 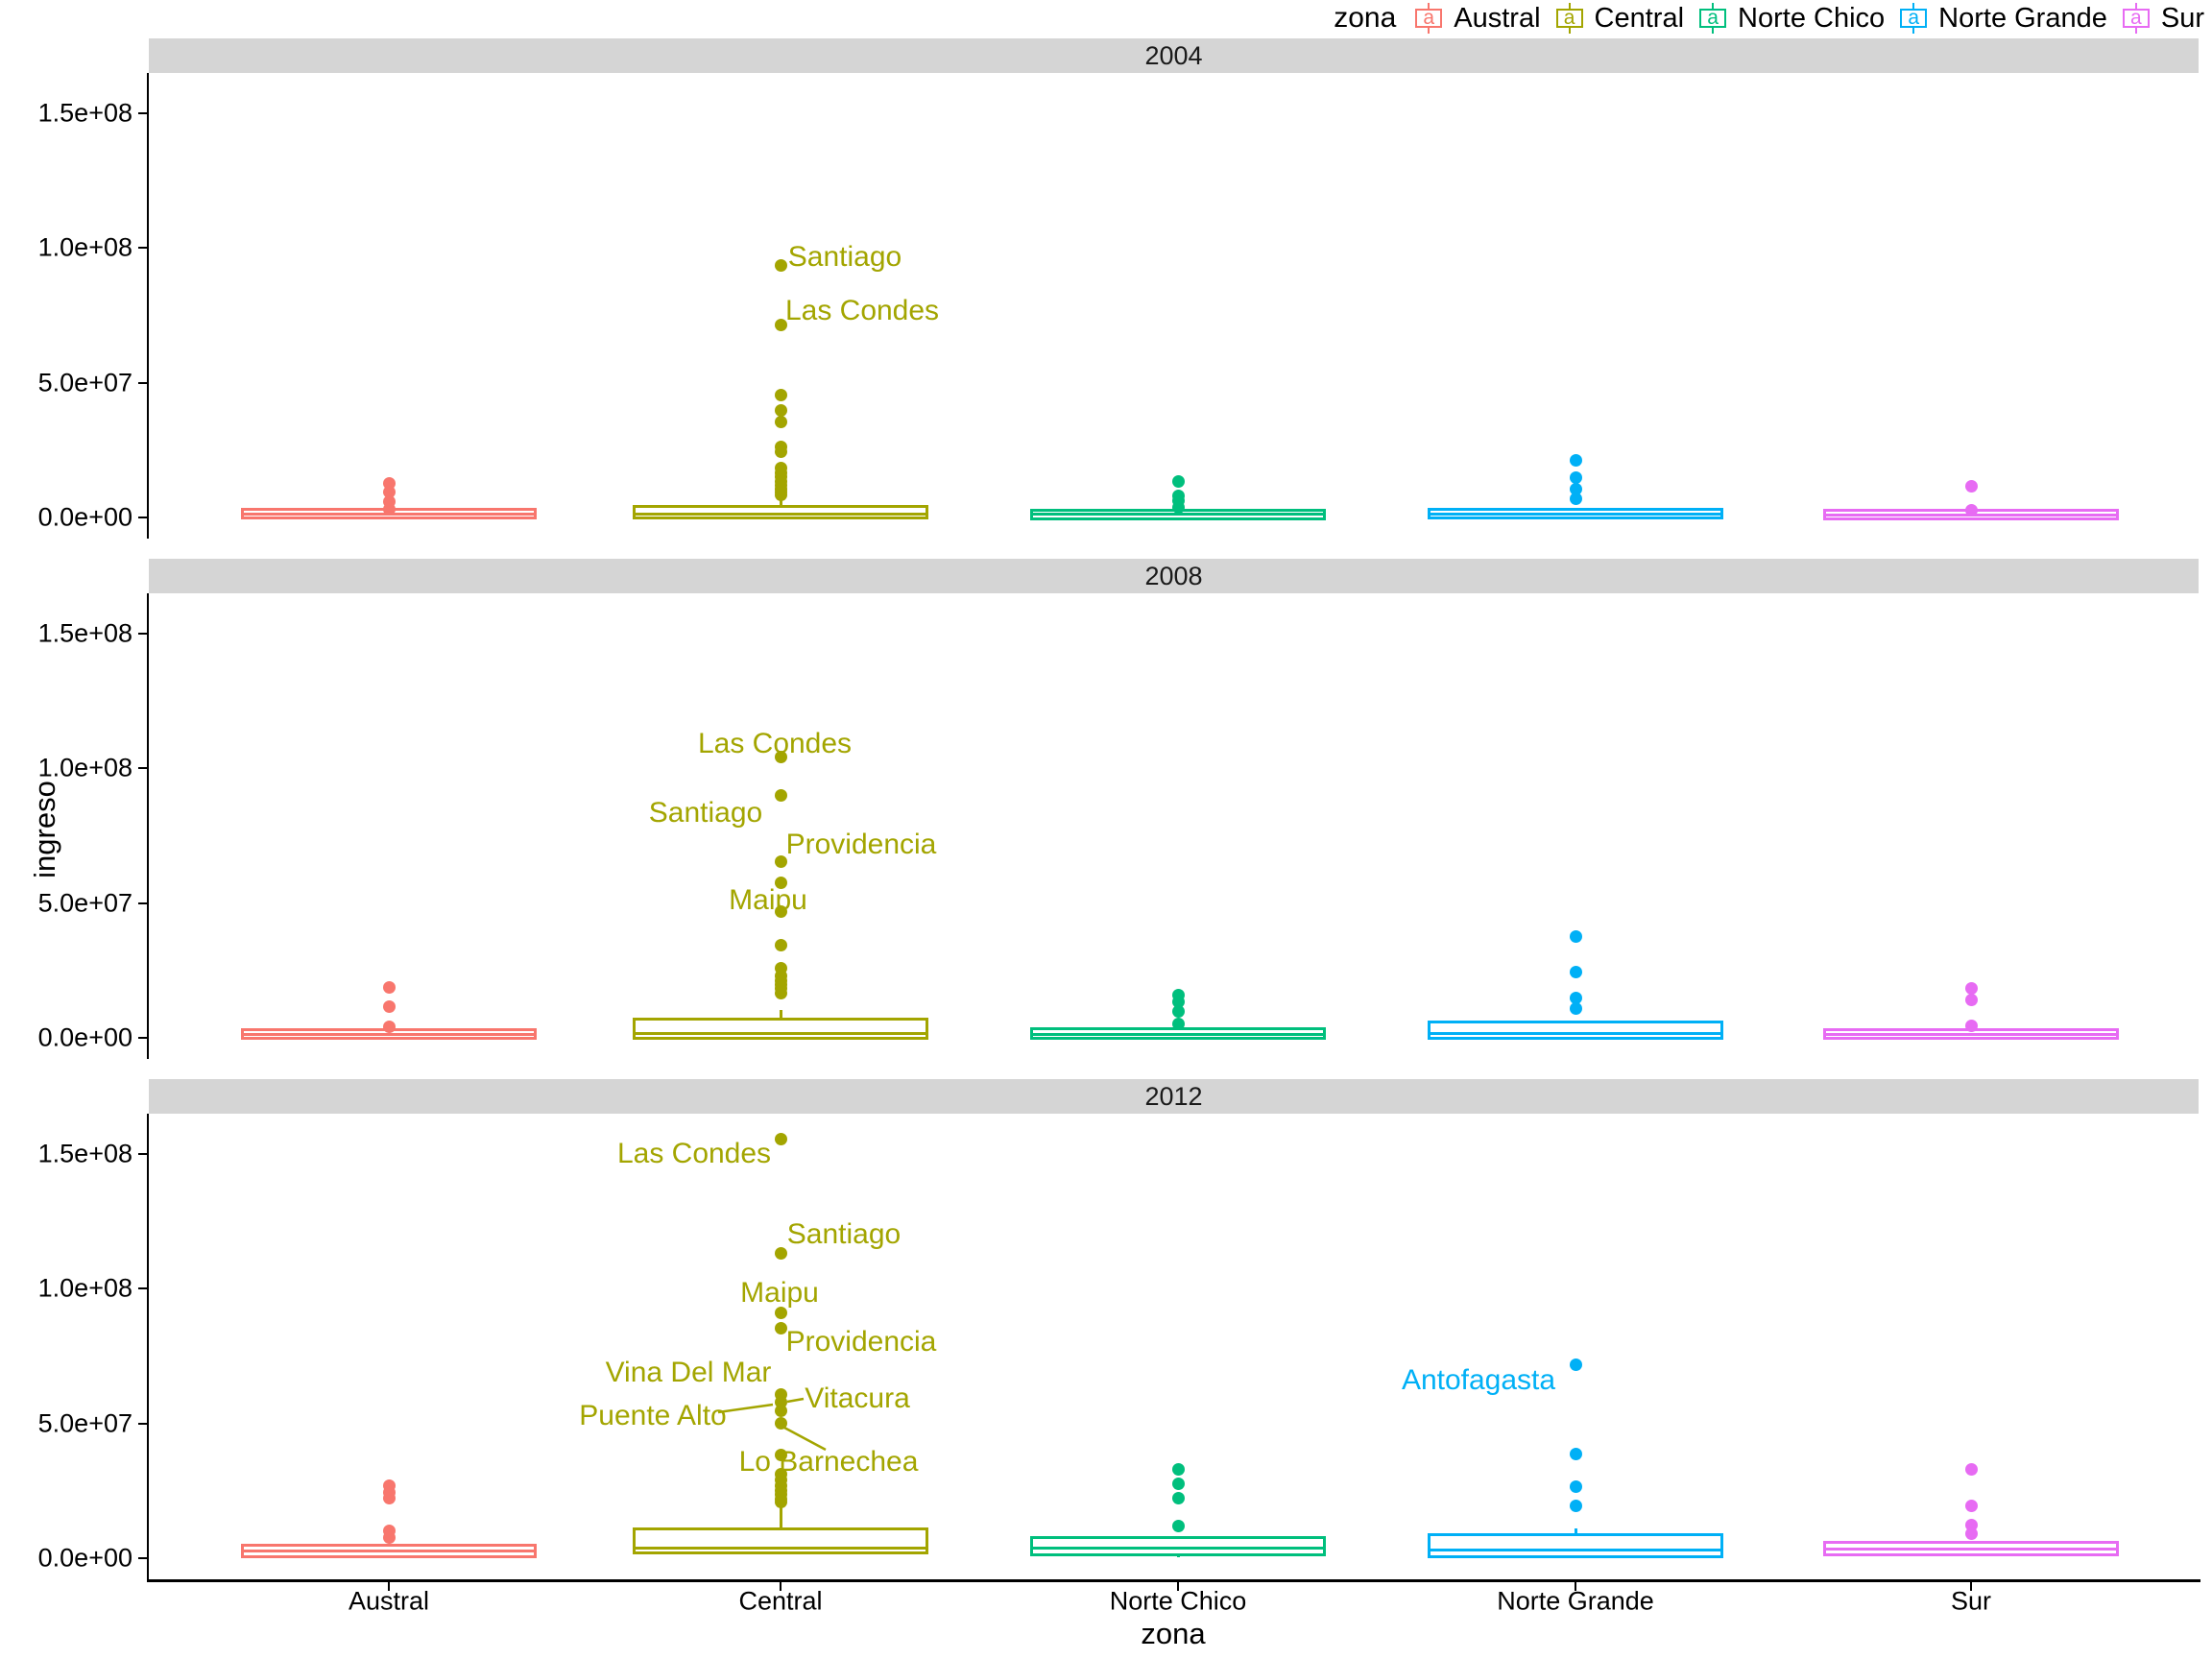 I want to click on x-axis-line, so click(x=1173, y=1580).